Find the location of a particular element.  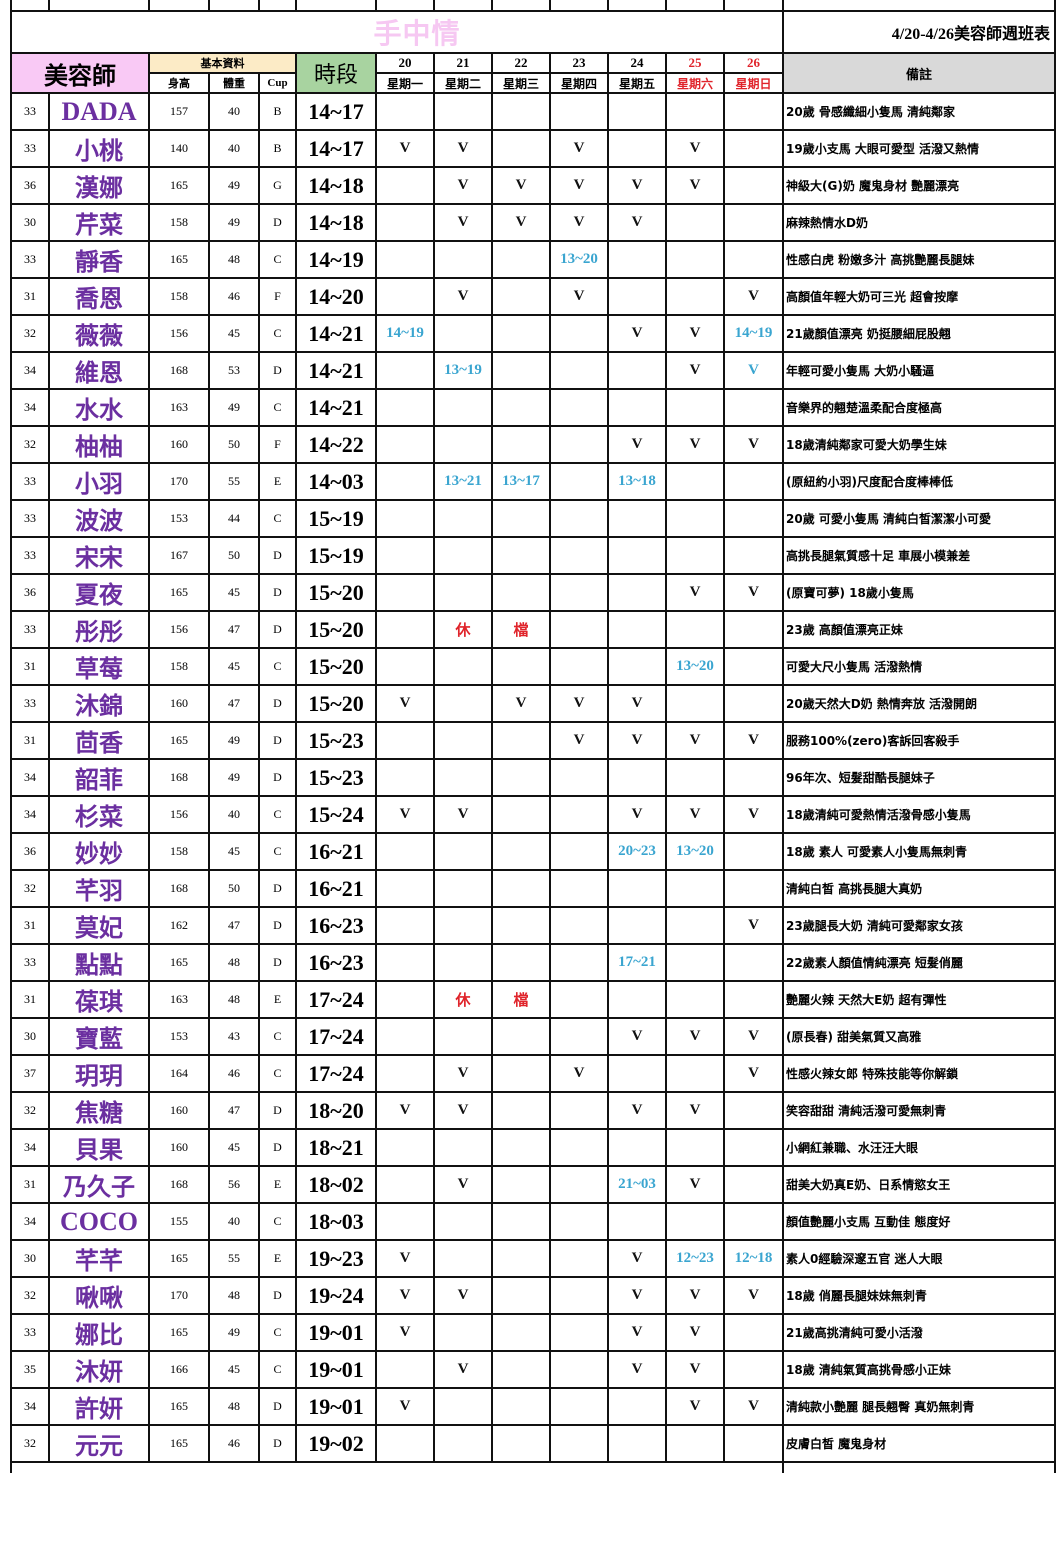

bottom-strip-cell is located at coordinates (919, 1467).